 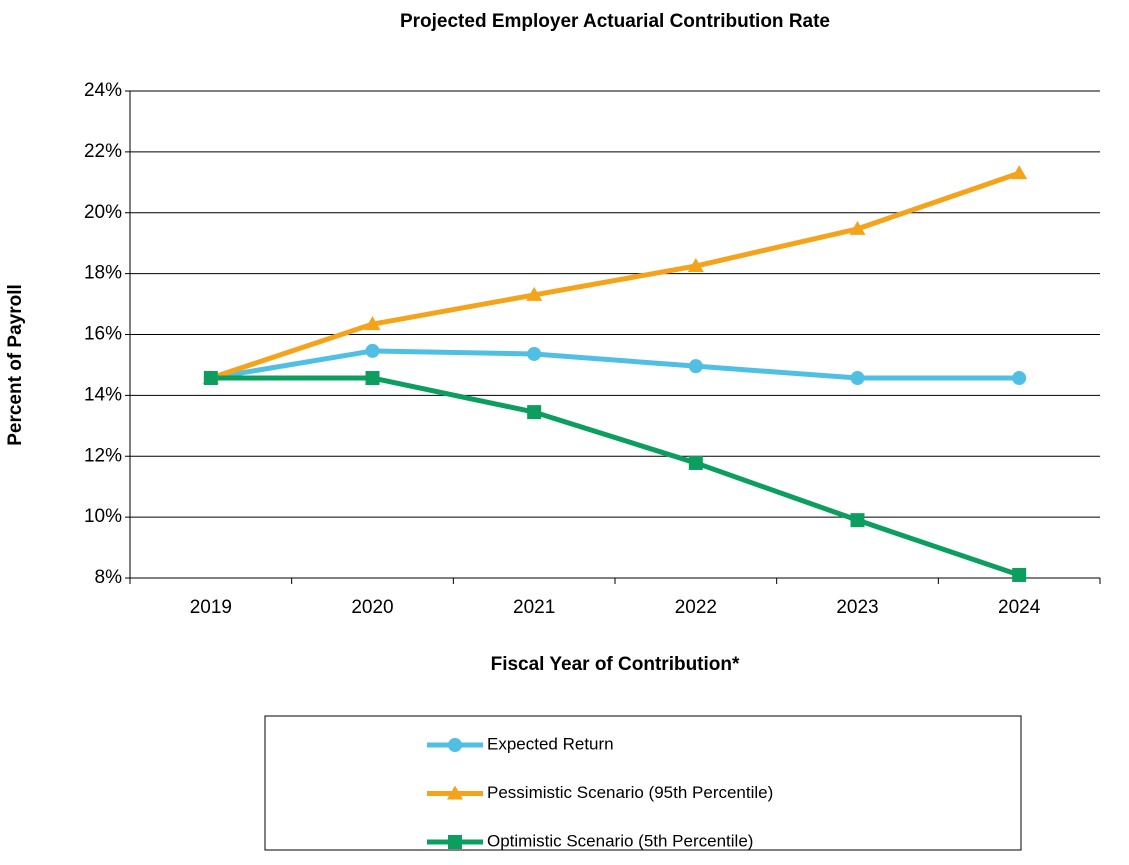 What do you see at coordinates (1019, 607) in the screenshot?
I see `x-tick-label: 2024` at bounding box center [1019, 607].